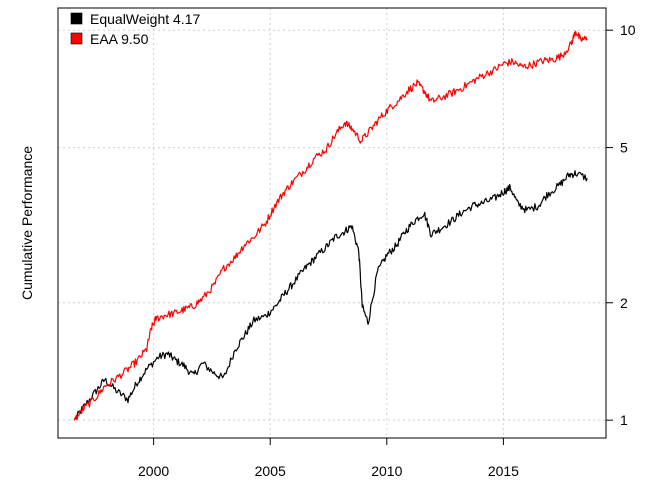  What do you see at coordinates (135, 29) in the screenshot?
I see `legend: EqualWeight 4.17 EAA 9.50` at bounding box center [135, 29].